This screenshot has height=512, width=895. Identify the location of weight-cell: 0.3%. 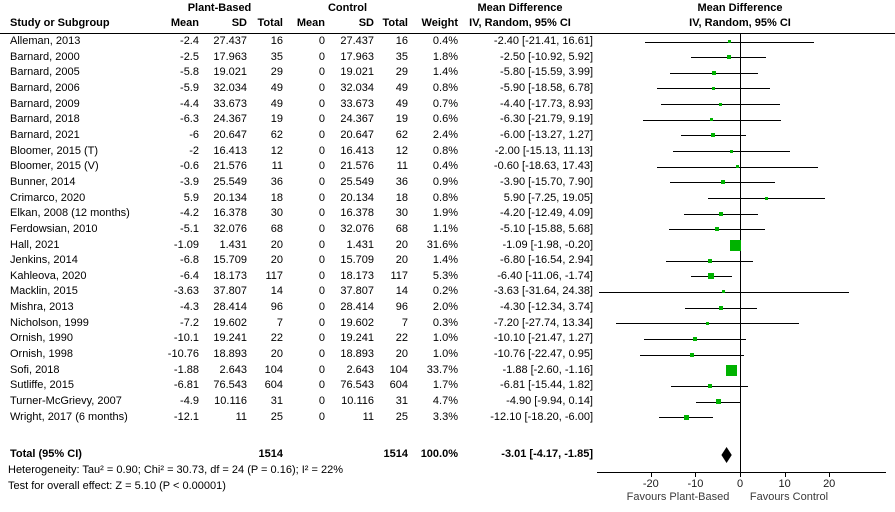
(445, 322).